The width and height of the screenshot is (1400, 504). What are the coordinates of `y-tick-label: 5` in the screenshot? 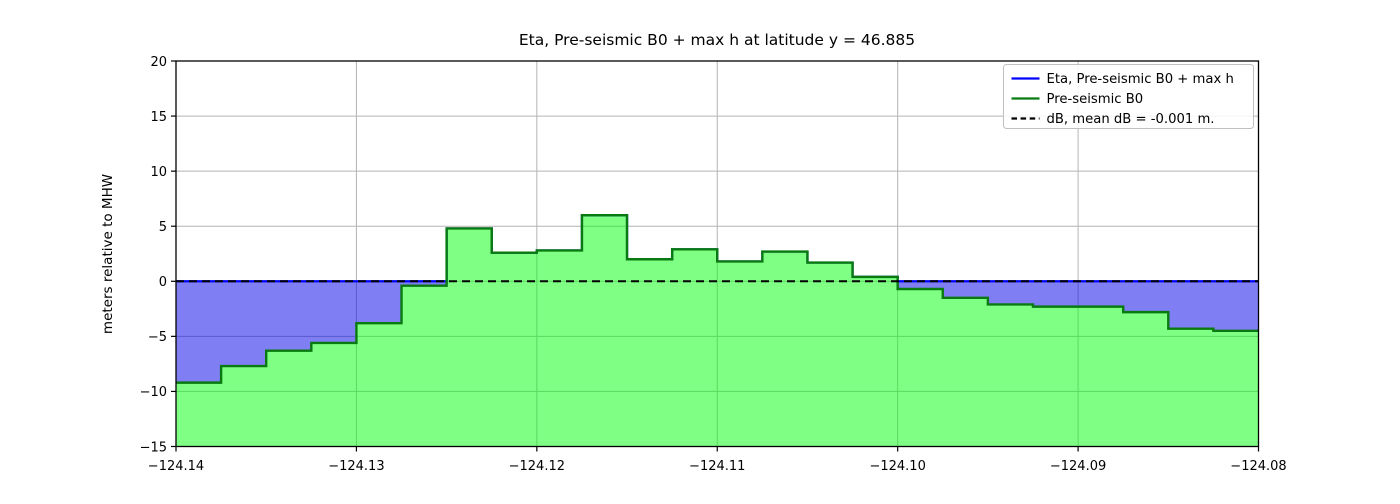 It's located at (163, 227).